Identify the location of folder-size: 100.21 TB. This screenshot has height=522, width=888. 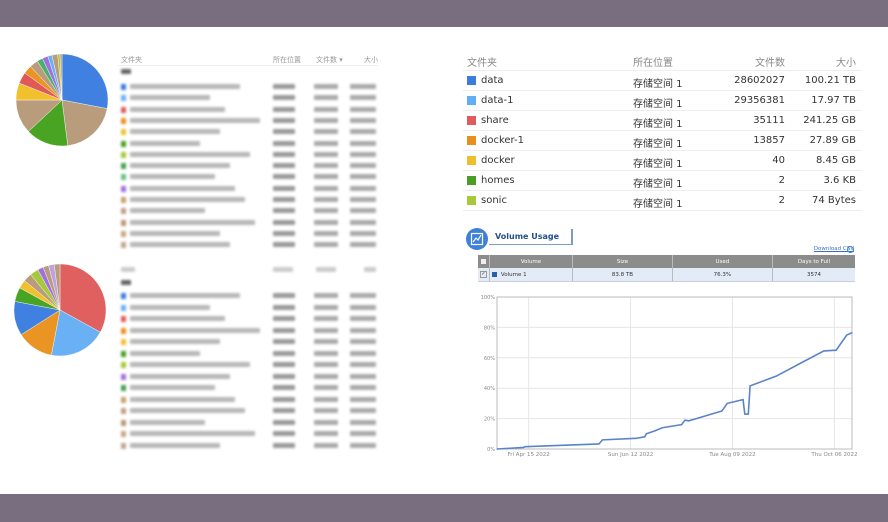
(830, 80).